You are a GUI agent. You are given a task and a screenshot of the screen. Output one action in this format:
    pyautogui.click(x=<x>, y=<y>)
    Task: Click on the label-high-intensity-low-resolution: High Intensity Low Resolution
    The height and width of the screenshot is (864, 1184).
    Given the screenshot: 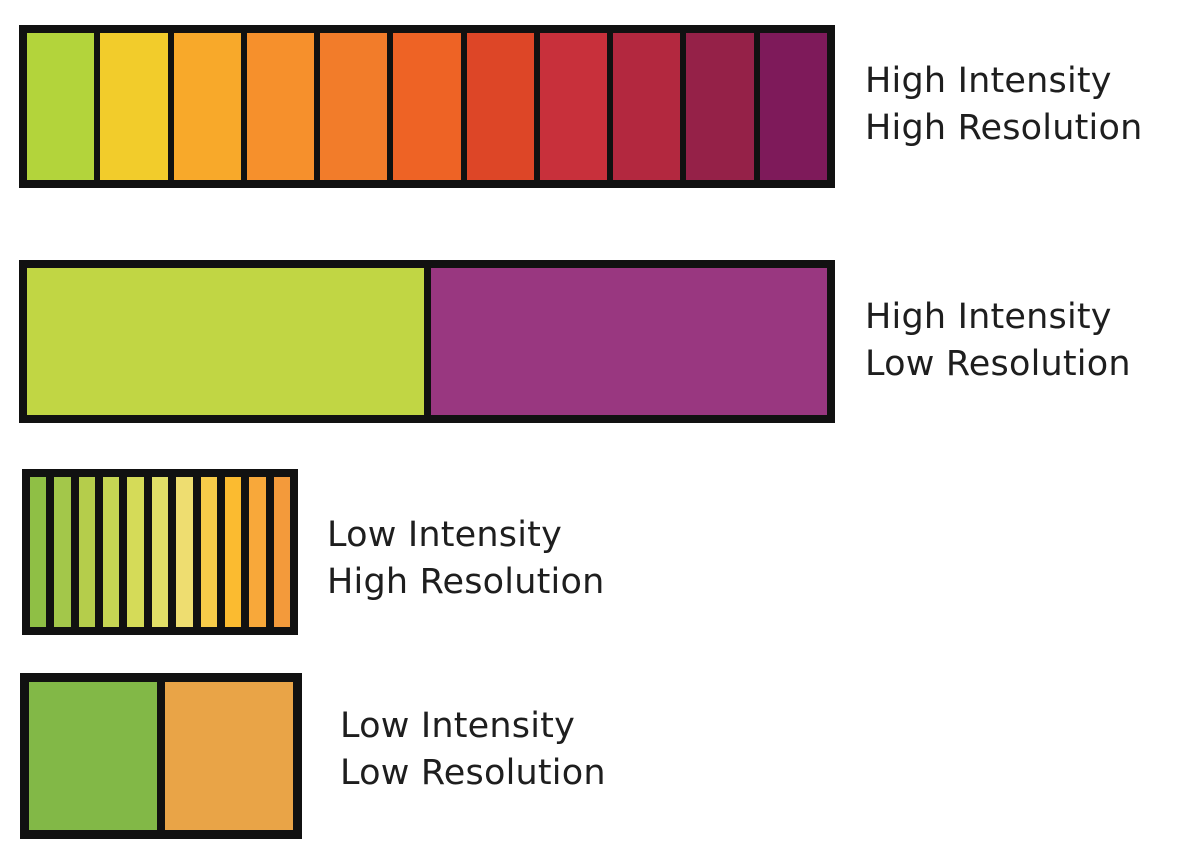 What is the action you would take?
    pyautogui.click(x=998, y=341)
    